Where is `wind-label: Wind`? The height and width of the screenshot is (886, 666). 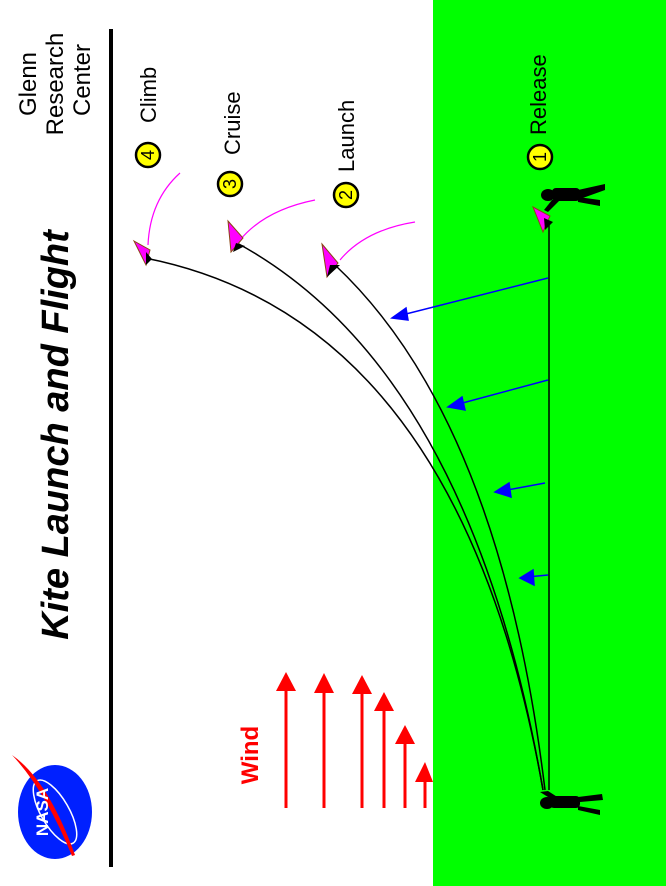 wind-label: Wind is located at coordinates (250, 755).